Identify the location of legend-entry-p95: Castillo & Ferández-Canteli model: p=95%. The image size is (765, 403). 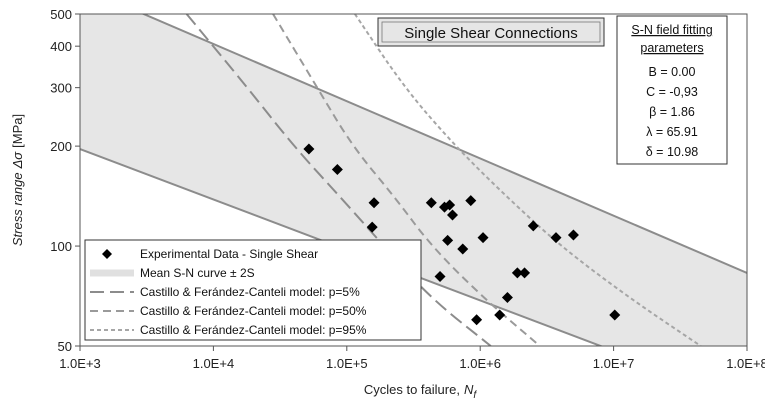
(228, 330).